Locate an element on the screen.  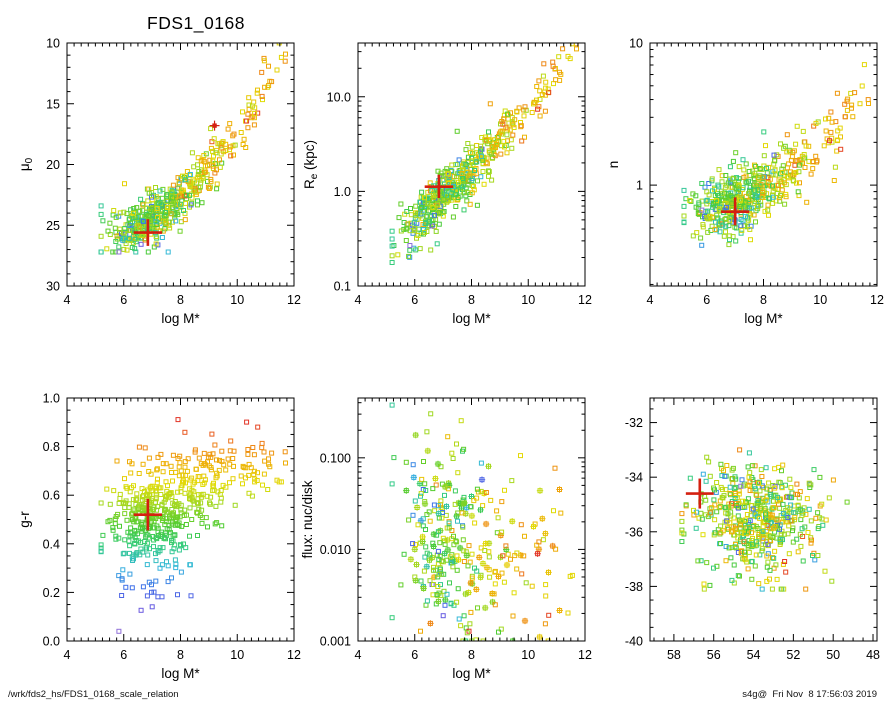
y-axis-label: flux: nuc/disk is located at coordinates (307, 519).